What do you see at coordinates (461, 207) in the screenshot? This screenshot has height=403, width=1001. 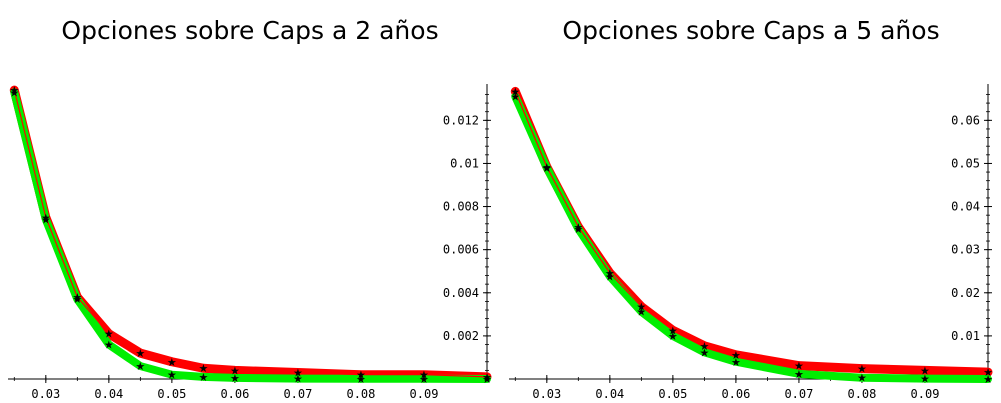 I see `y-tick-label: 0.008` at bounding box center [461, 207].